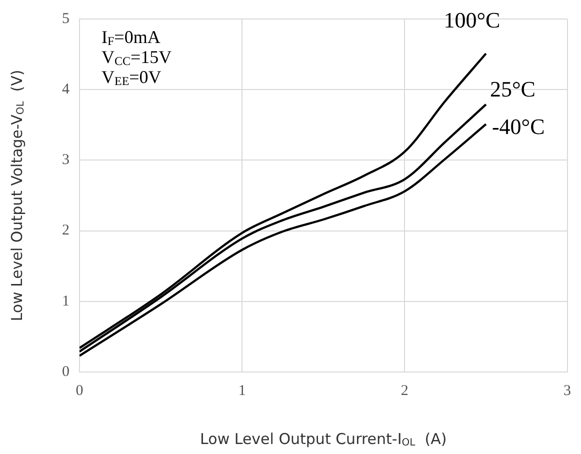  Describe the element at coordinates (66, 301) in the screenshot. I see `y-tick-label: 1` at that location.